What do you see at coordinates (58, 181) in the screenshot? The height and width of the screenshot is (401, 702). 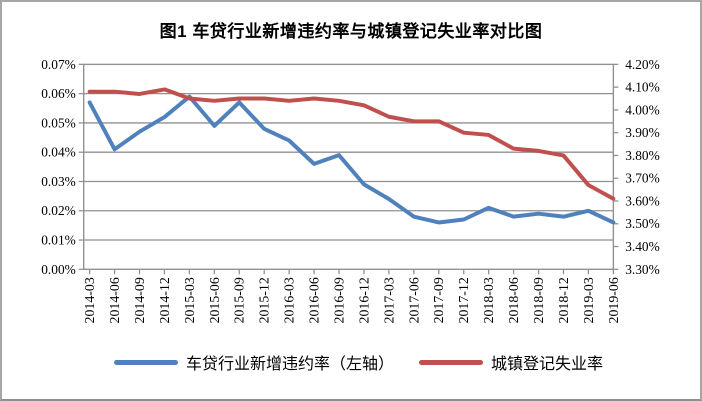 I see `left-axis-tick-label: 0.03%` at bounding box center [58, 181].